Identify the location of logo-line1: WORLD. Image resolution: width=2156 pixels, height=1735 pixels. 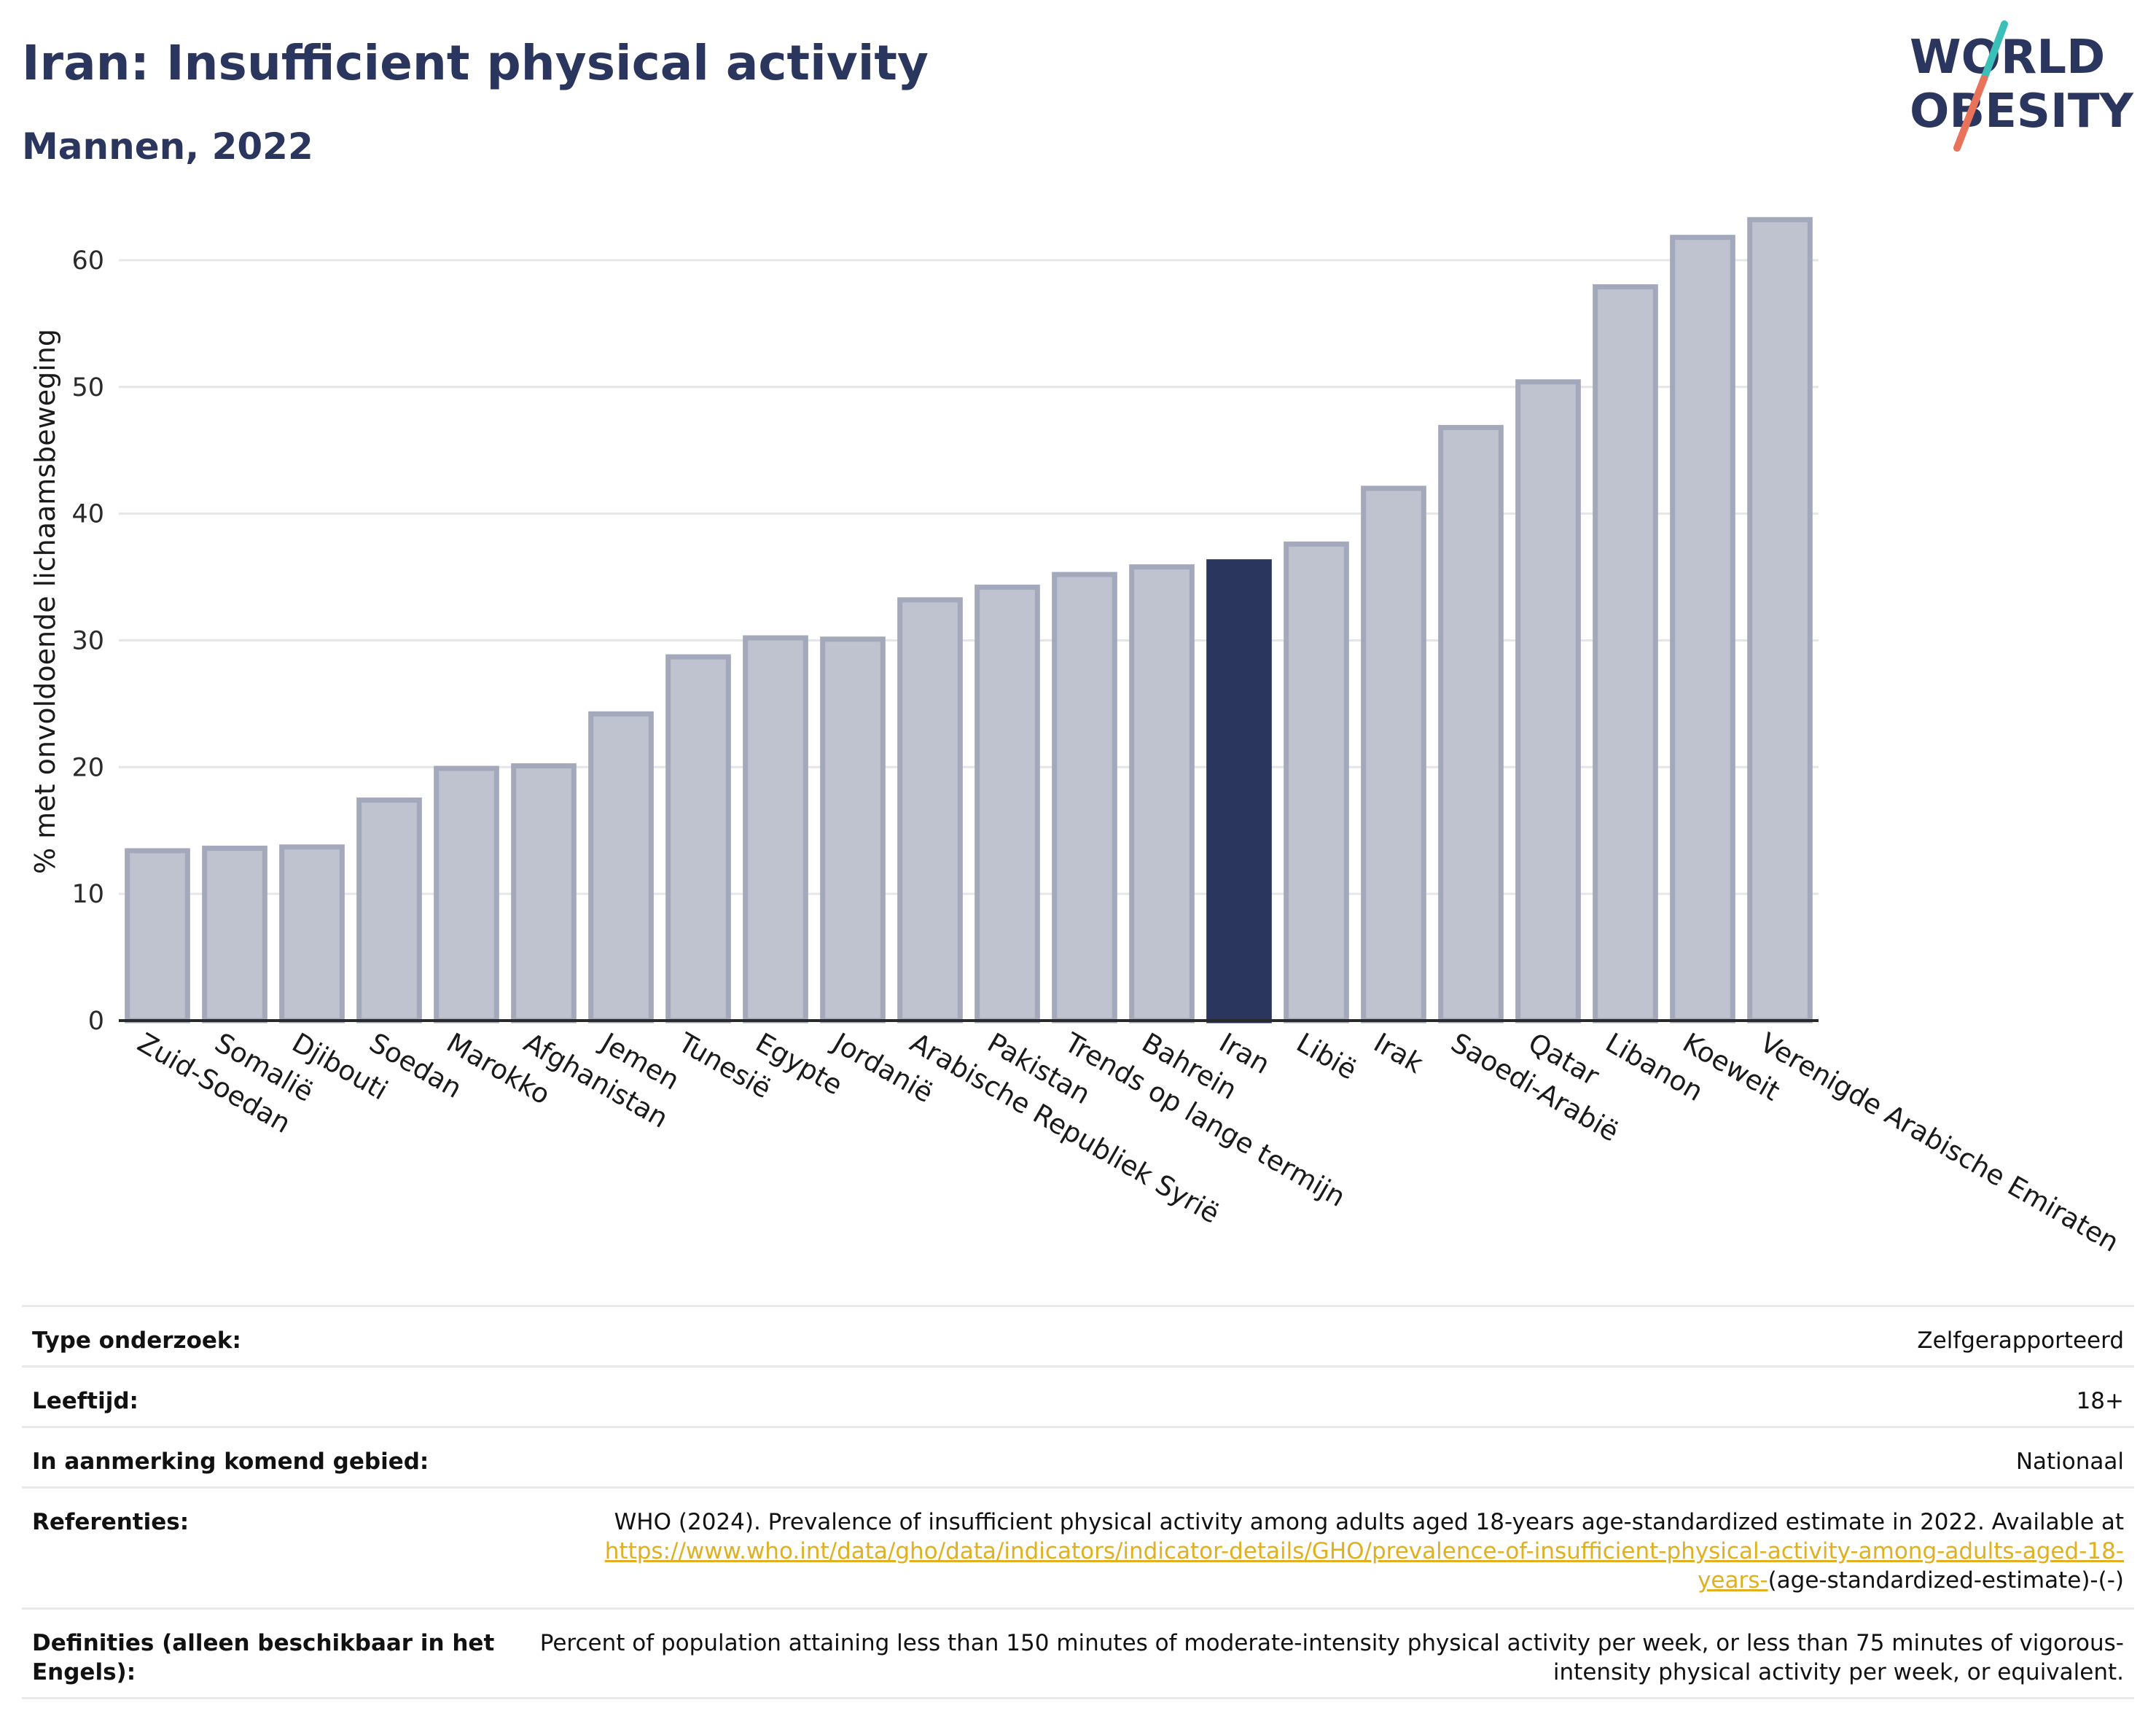
(2008, 58).